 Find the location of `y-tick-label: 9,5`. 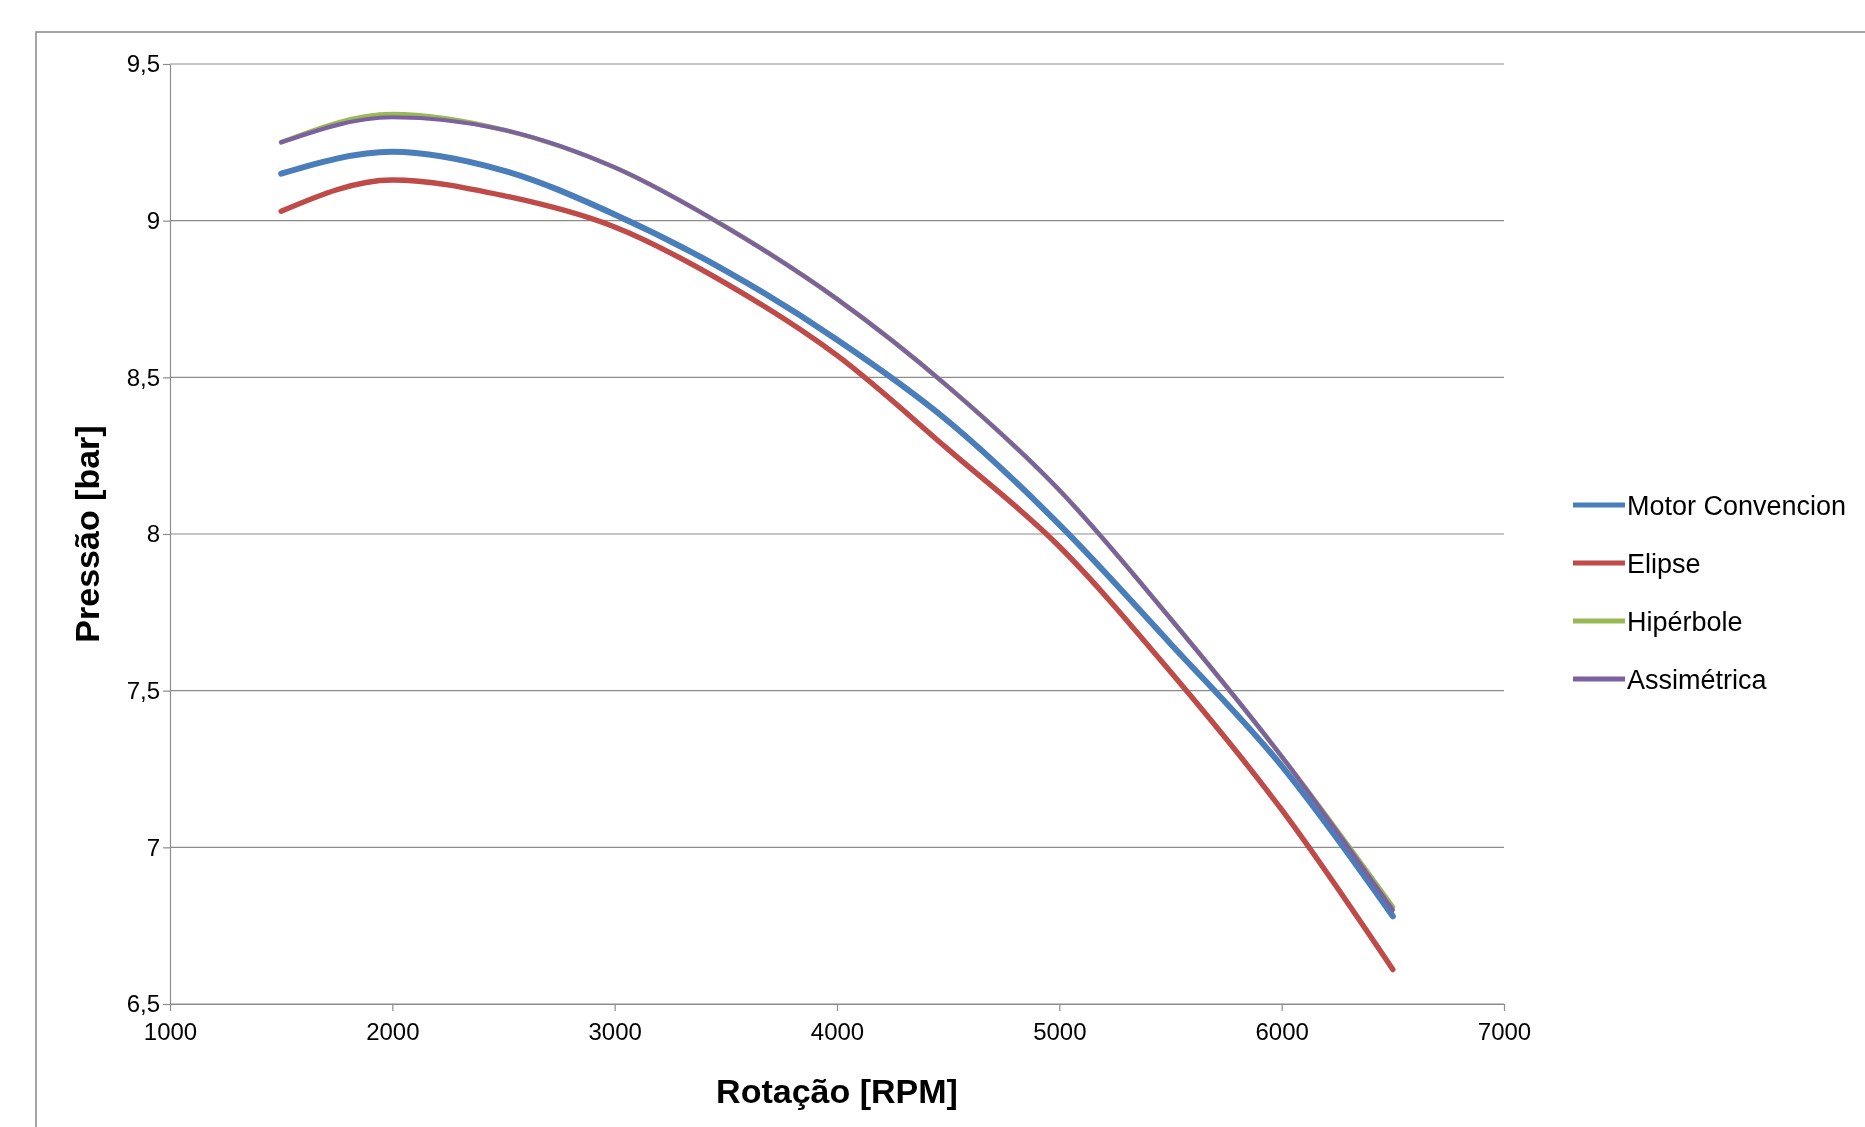

y-tick-label: 9,5 is located at coordinates (143, 64).